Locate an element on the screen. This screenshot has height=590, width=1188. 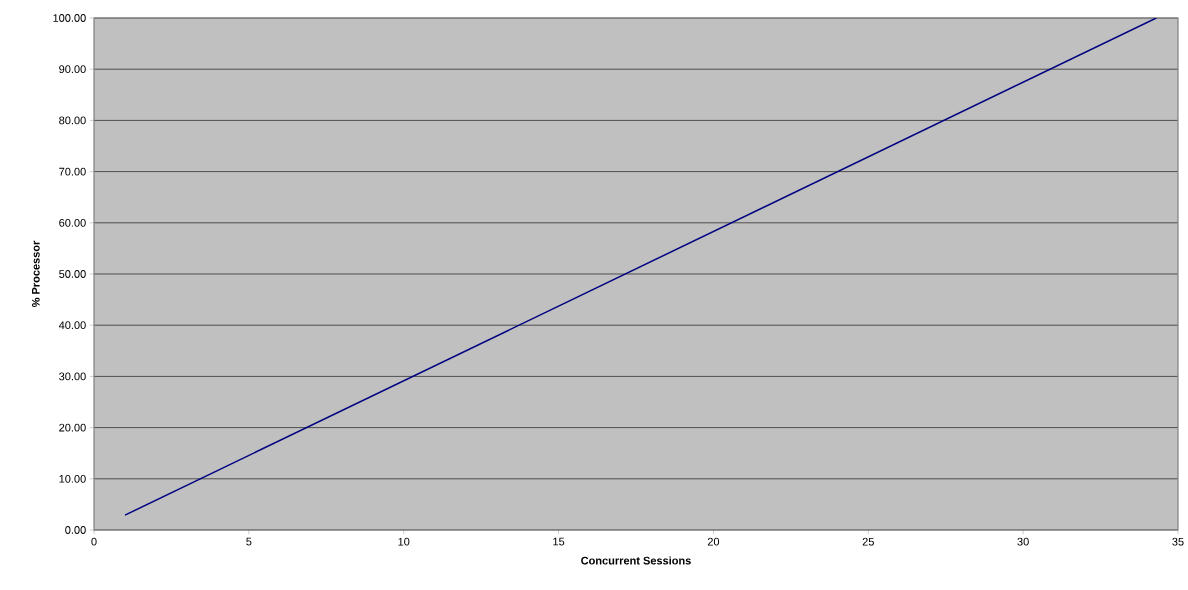
x-tick-label: 35 is located at coordinates (1178, 541).